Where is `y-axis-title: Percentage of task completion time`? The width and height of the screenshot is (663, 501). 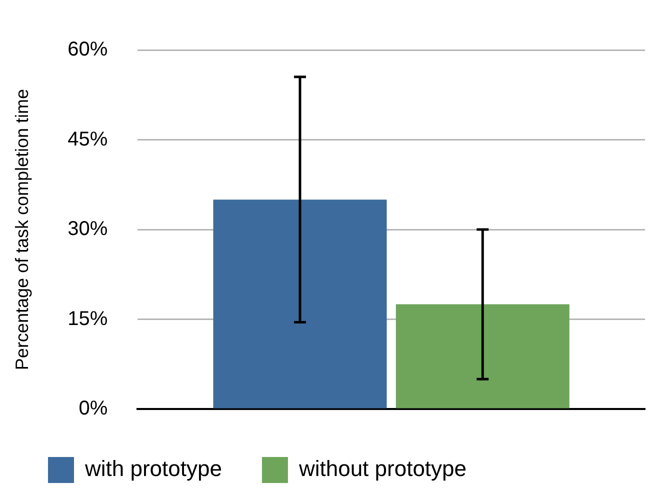
y-axis-title: Percentage of task completion time is located at coordinates (22, 229).